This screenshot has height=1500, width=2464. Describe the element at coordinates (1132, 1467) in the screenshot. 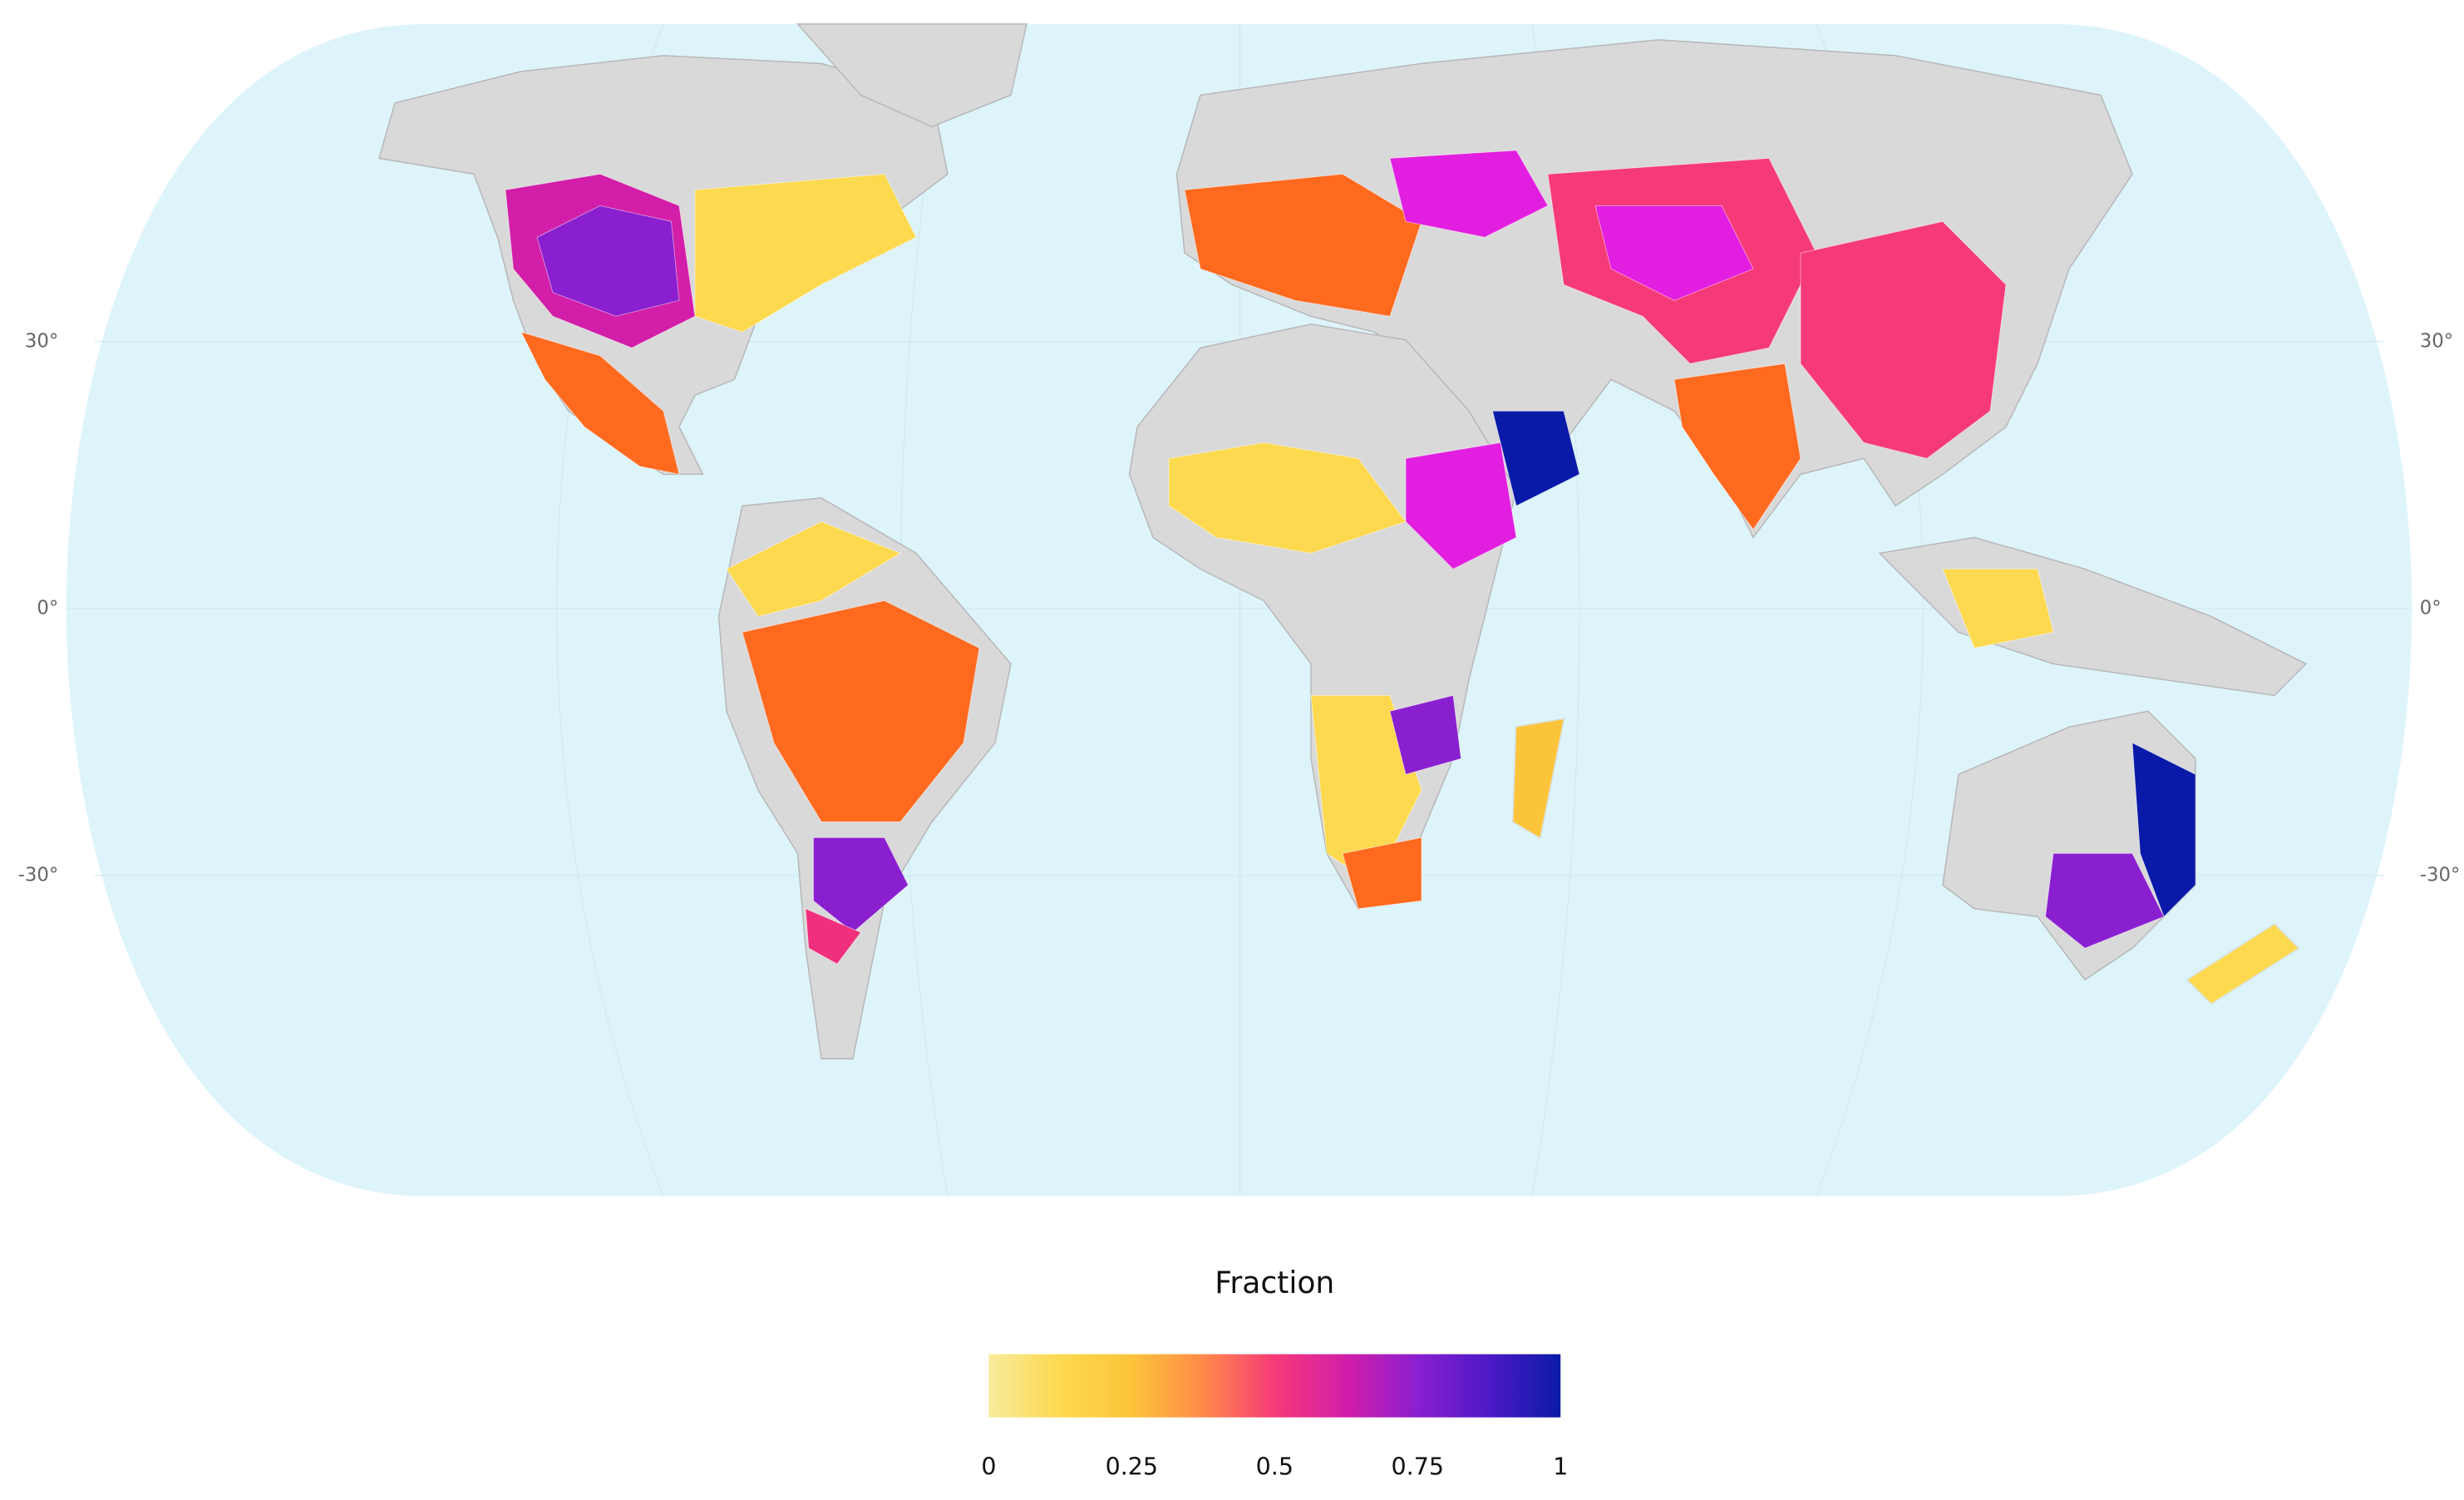

I see `colorbar-tick-label: 0.25` at that location.